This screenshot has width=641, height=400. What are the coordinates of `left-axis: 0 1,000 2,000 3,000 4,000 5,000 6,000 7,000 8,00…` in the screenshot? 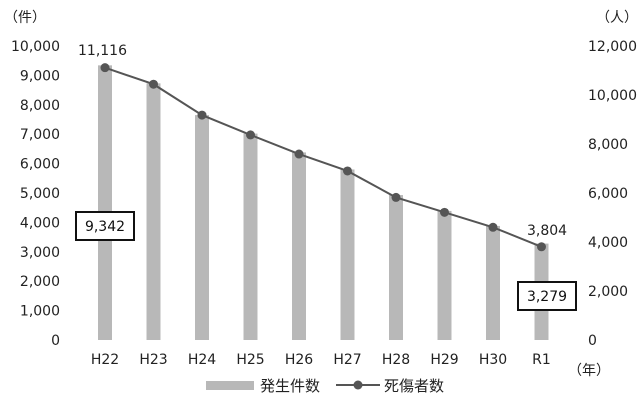 It's located at (35, 194).